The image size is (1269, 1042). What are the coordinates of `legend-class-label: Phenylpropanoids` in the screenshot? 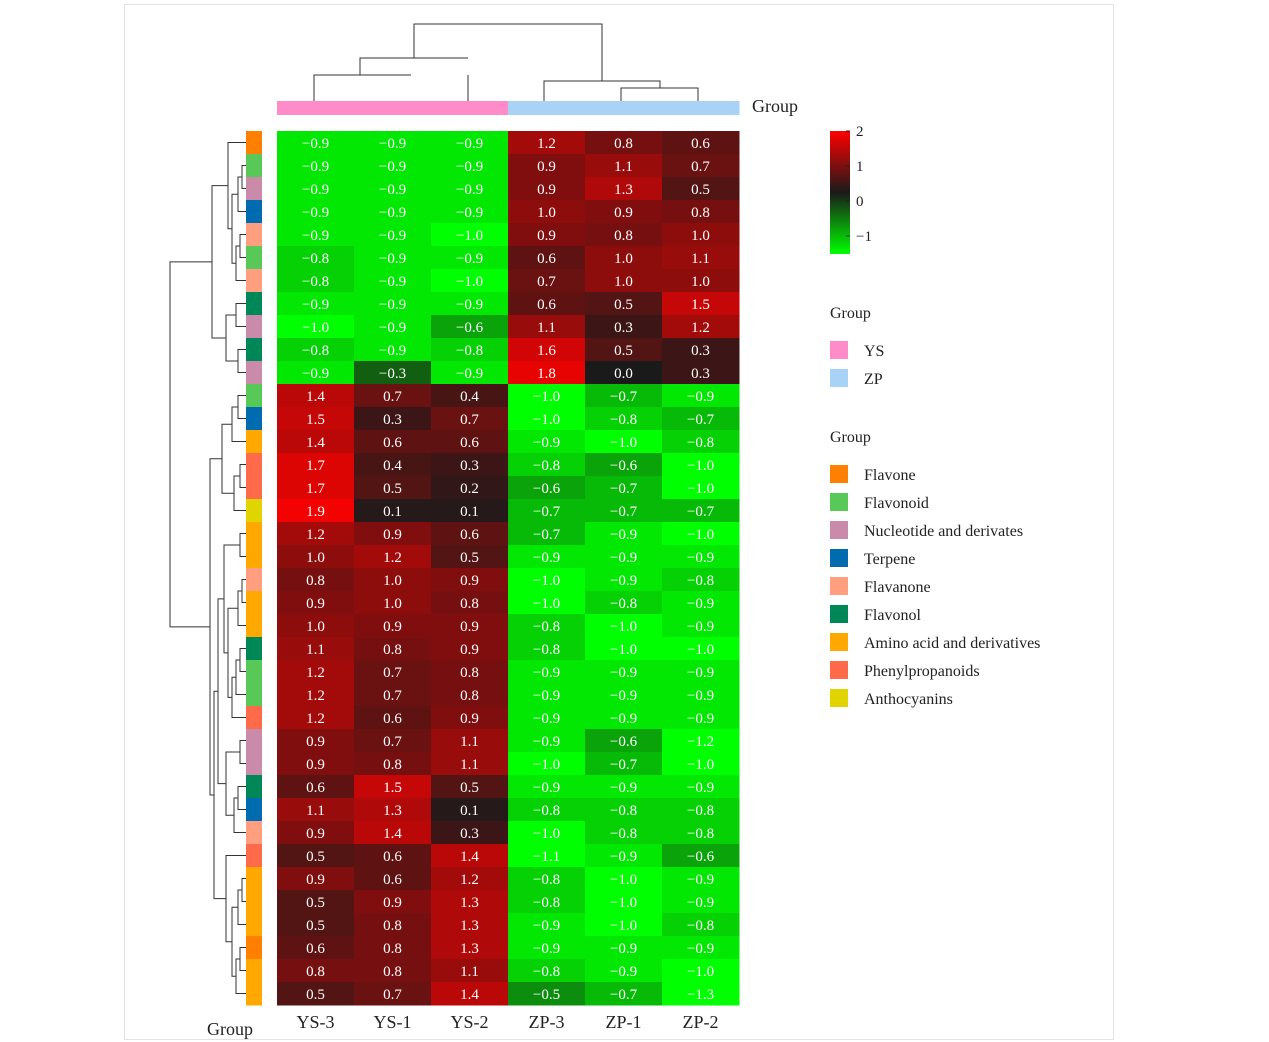 It's located at (922, 671).